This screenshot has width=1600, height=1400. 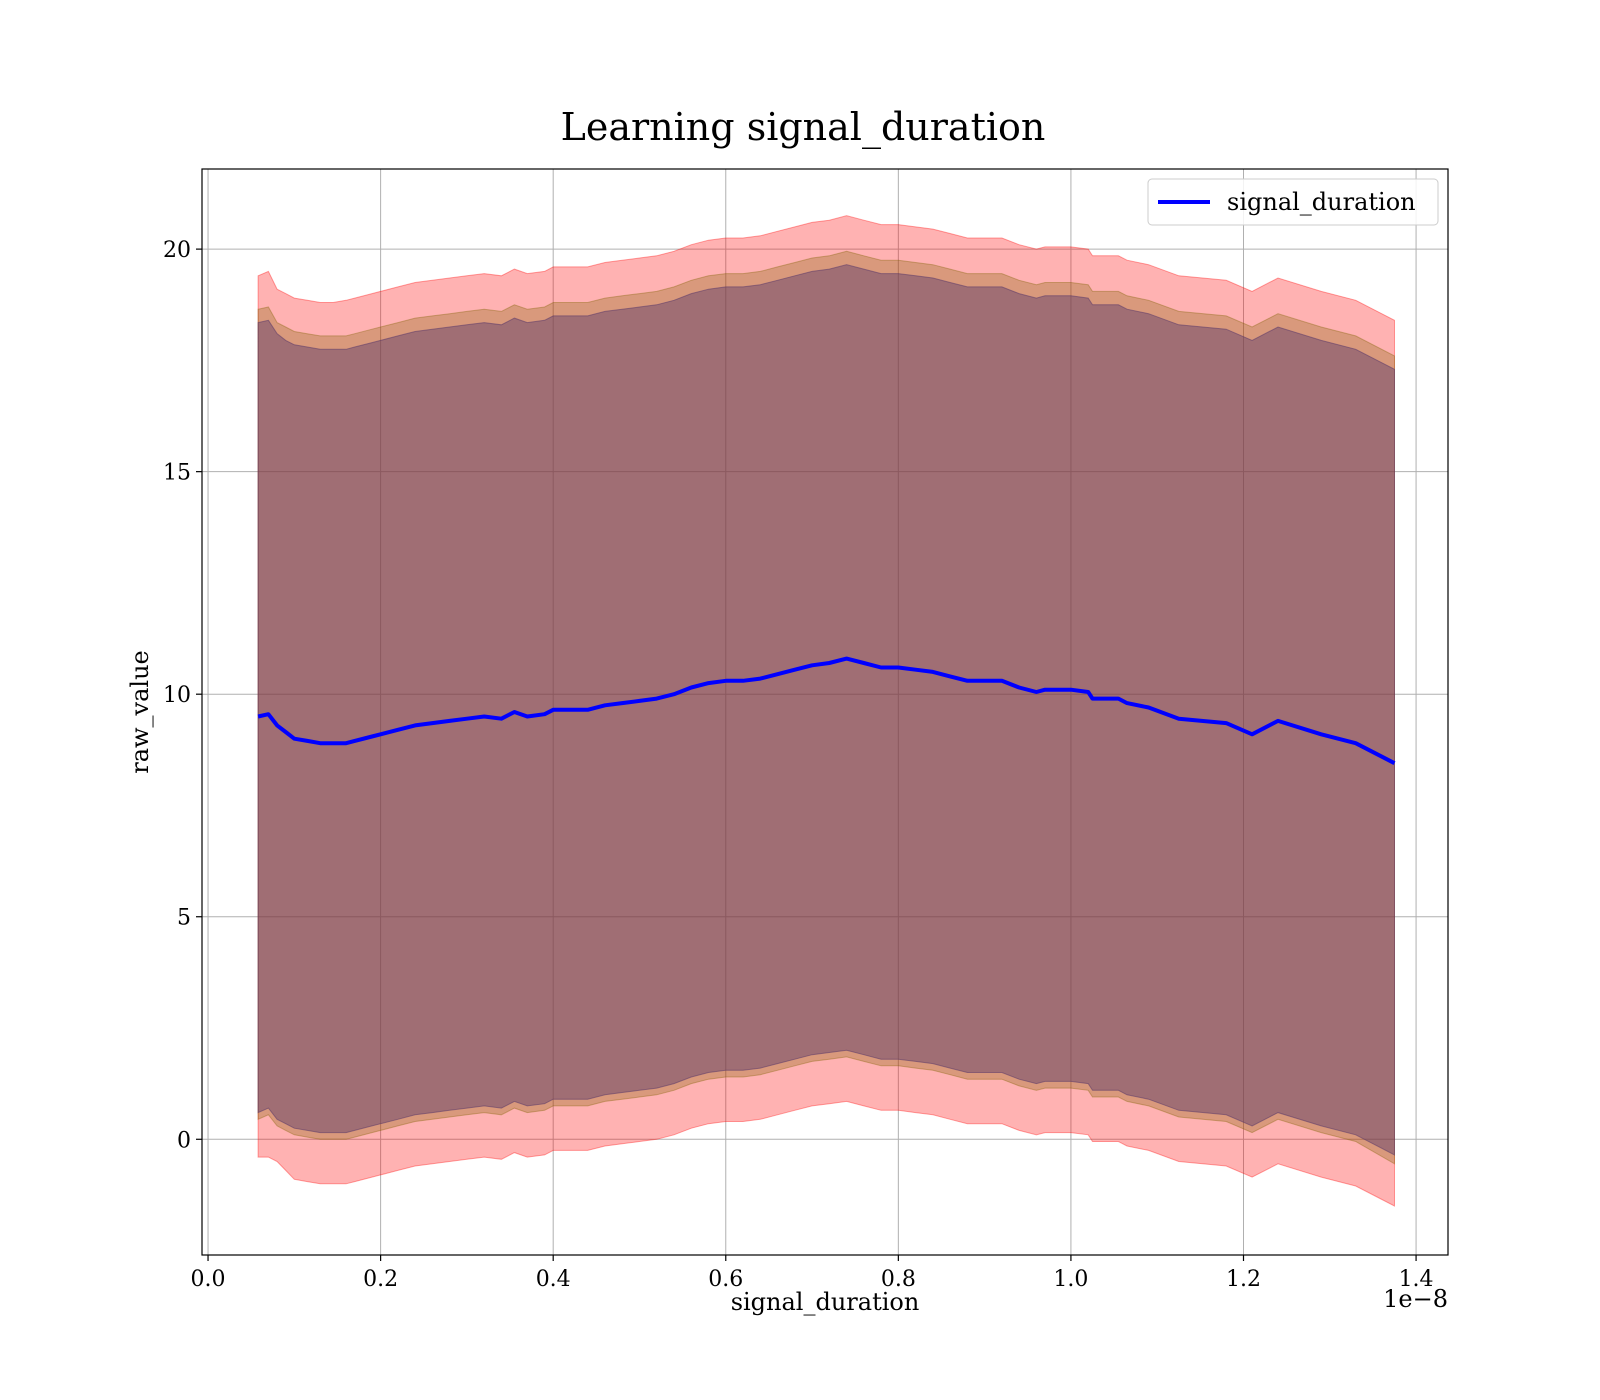 I want to click on y-tick-label: 10, so click(x=177, y=695).